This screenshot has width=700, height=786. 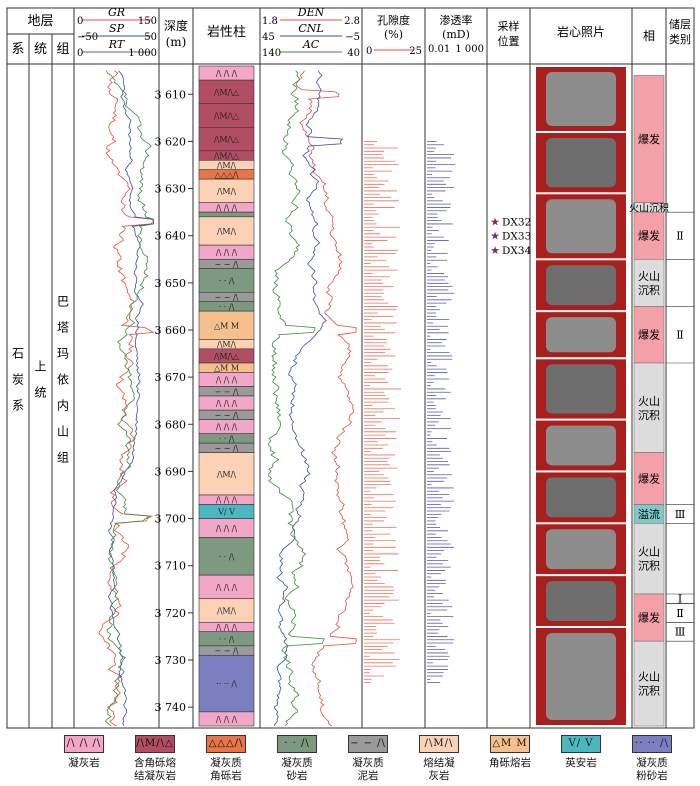 I want to click on legend-swatch: /\M/\△, so click(x=155, y=744).